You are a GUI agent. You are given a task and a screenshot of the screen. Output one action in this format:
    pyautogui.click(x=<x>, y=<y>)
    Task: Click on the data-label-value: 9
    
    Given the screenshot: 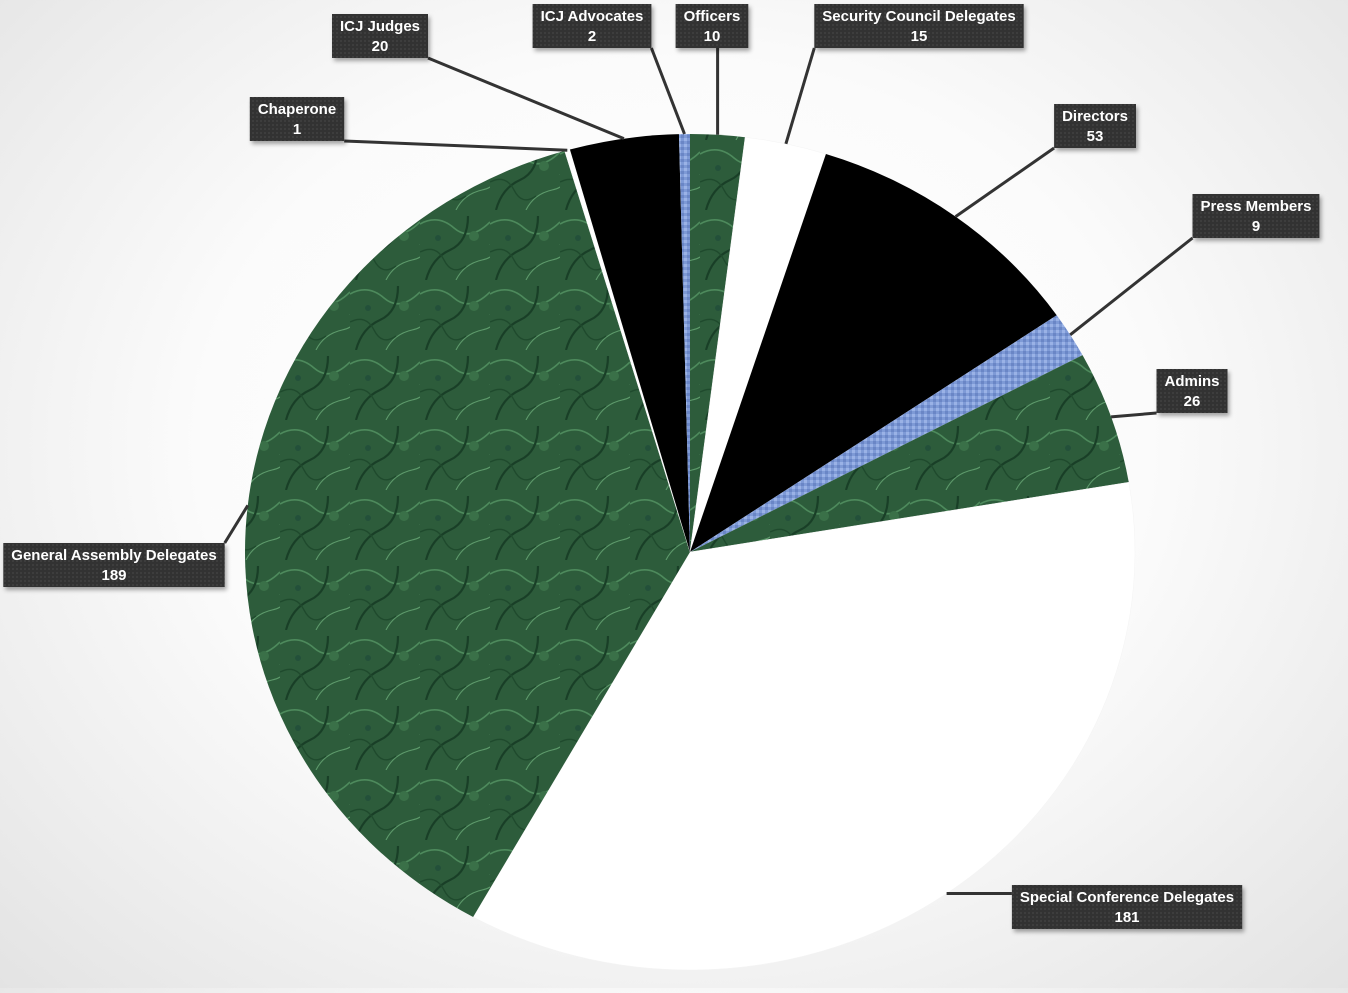 What is the action you would take?
    pyautogui.click(x=1256, y=226)
    